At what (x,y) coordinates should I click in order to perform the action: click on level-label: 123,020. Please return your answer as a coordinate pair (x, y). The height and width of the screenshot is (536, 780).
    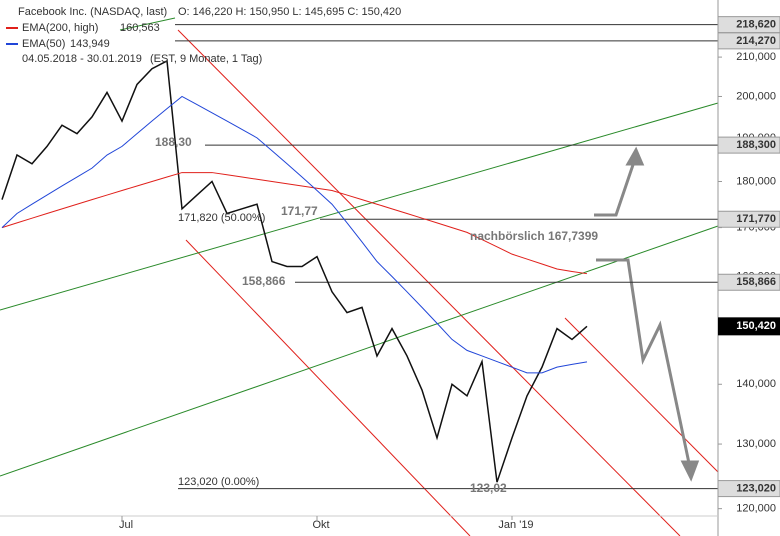
    Looking at the image, I should click on (756, 488).